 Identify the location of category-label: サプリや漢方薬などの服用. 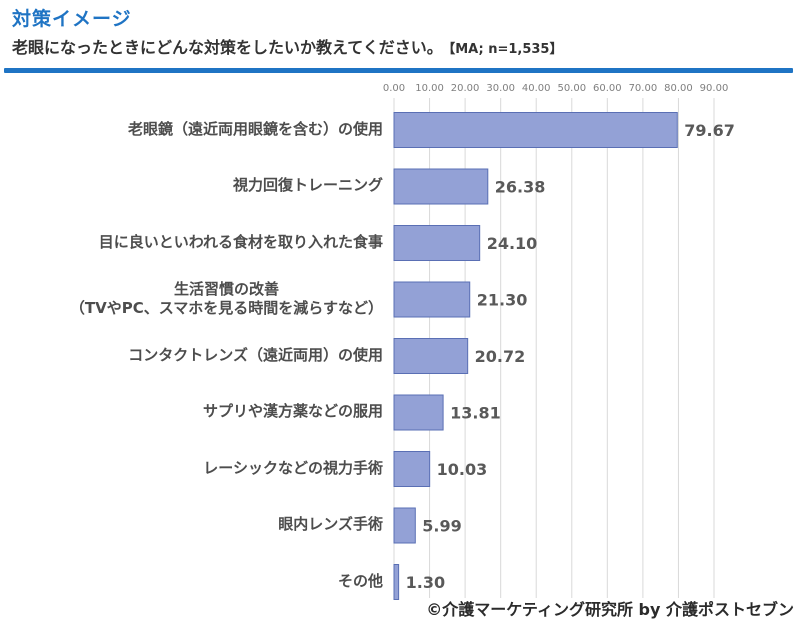
(292, 411).